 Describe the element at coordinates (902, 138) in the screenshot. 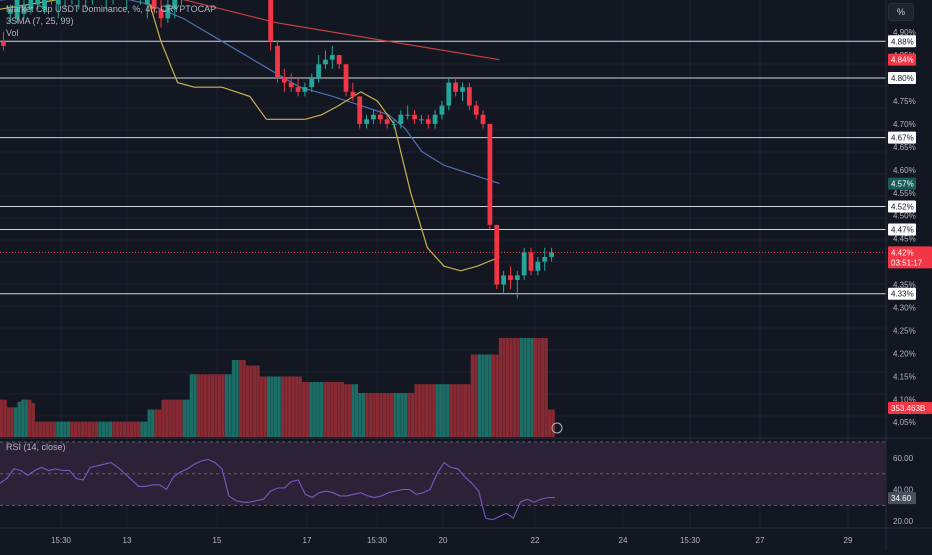

I see `level-tag-label: 4.67%` at that location.